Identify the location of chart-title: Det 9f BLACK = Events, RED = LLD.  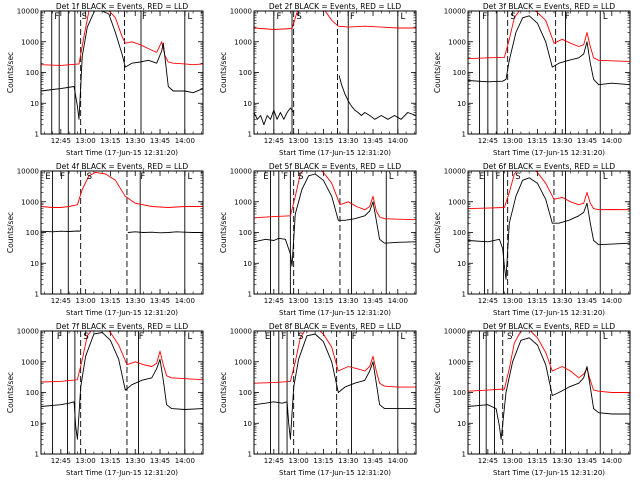
(549, 326).